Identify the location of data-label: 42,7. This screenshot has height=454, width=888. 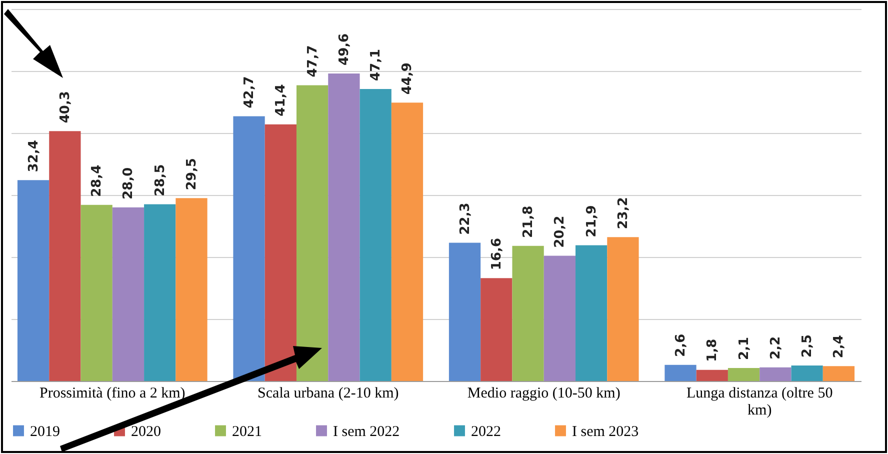
(250, 92).